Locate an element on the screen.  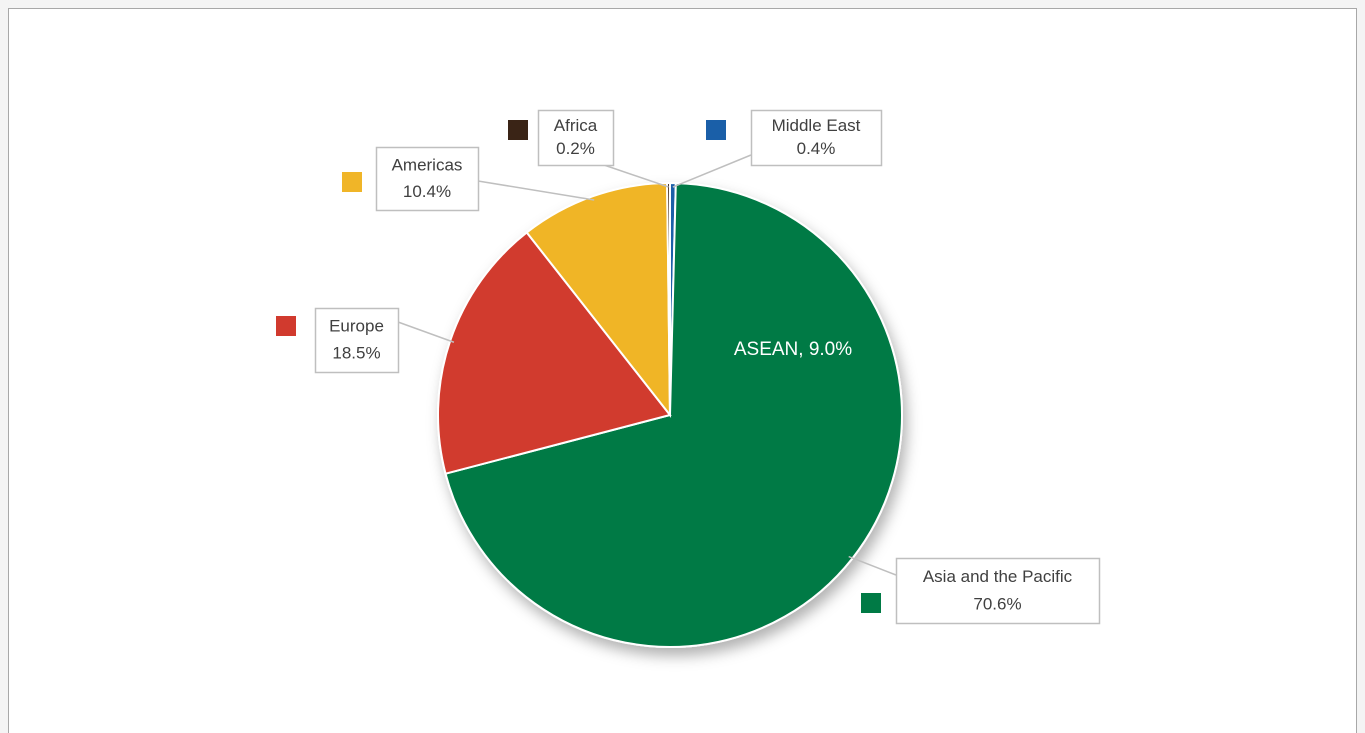
slice-value-label: 70.6% is located at coordinates (997, 603).